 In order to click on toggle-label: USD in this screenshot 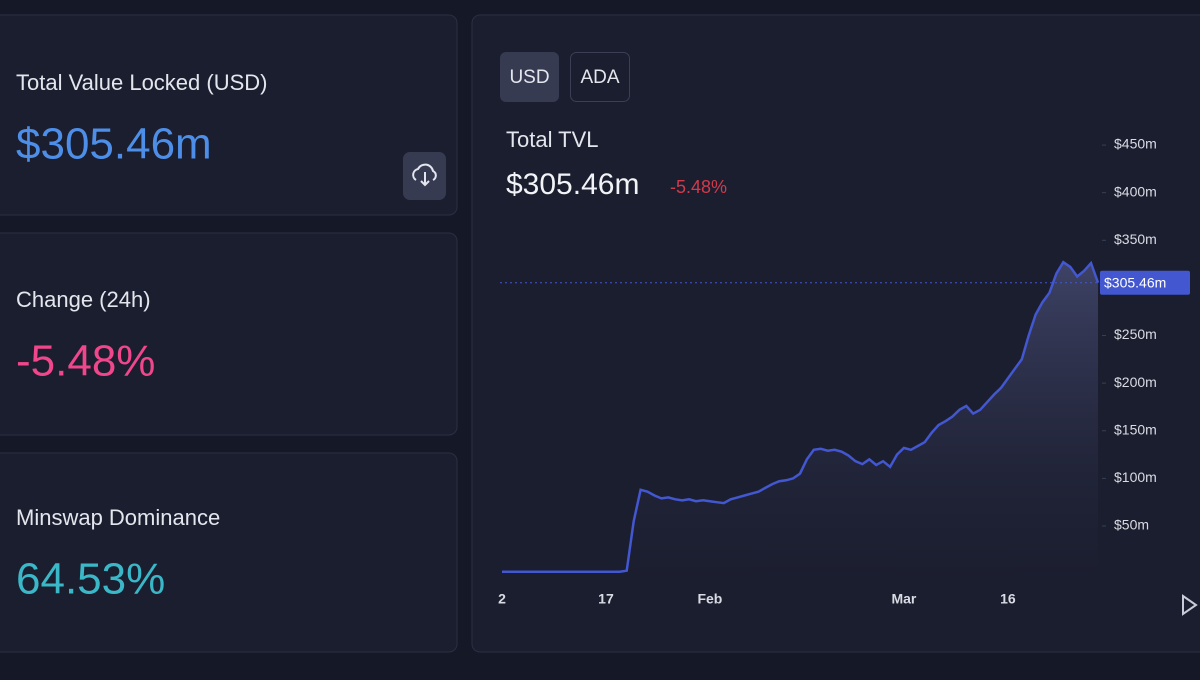, I will do `click(529, 77)`.